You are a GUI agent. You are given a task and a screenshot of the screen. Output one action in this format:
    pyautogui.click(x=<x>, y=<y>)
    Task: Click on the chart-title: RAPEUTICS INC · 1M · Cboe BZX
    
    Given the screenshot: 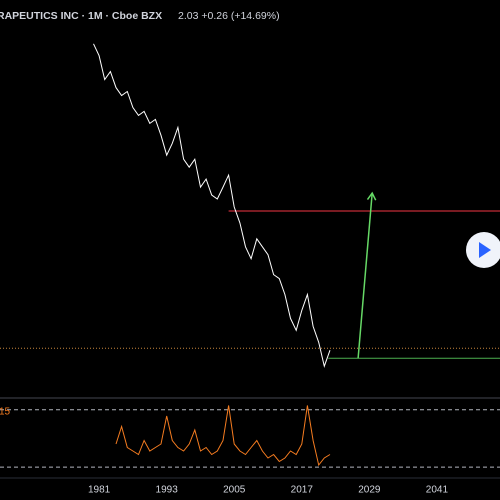 What is the action you would take?
    pyautogui.click(x=81, y=16)
    